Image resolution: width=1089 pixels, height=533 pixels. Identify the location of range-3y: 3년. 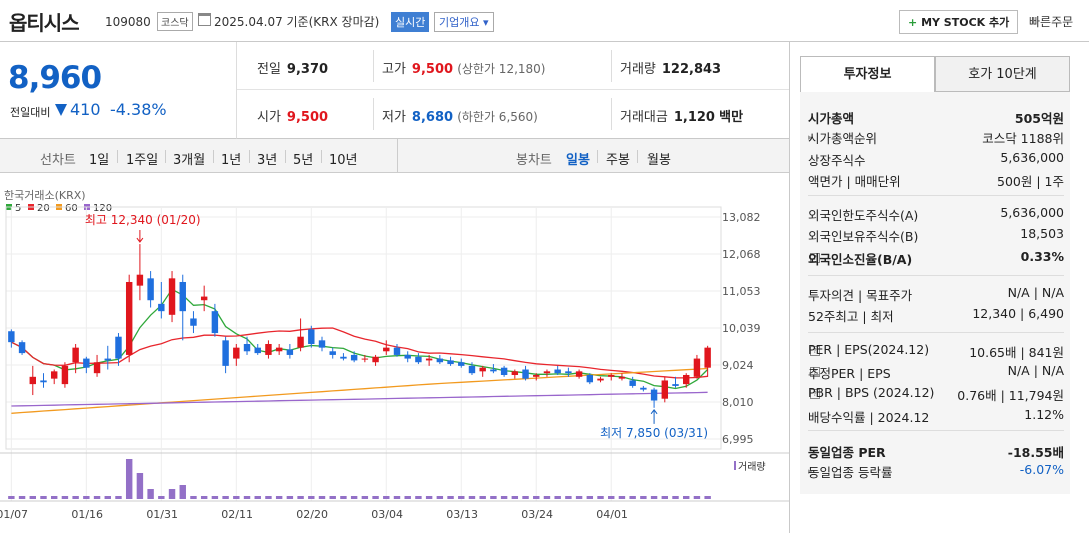
(267, 160).